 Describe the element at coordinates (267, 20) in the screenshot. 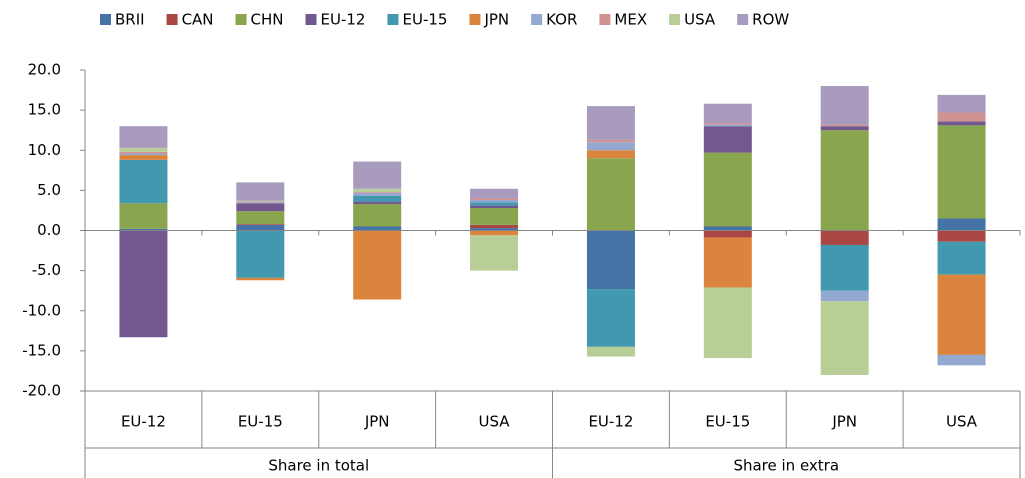

I see `legend-label: CHN` at that location.